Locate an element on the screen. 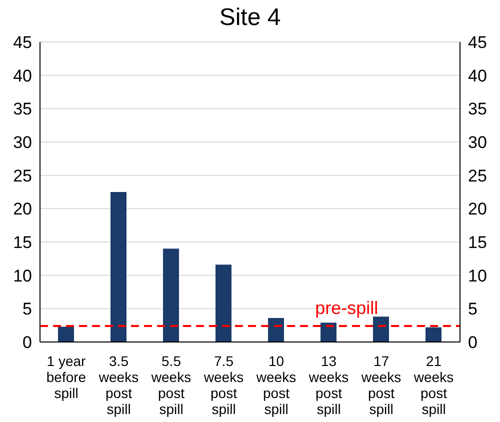  x-tick-label: 17 weeks post spill is located at coordinates (381, 385).